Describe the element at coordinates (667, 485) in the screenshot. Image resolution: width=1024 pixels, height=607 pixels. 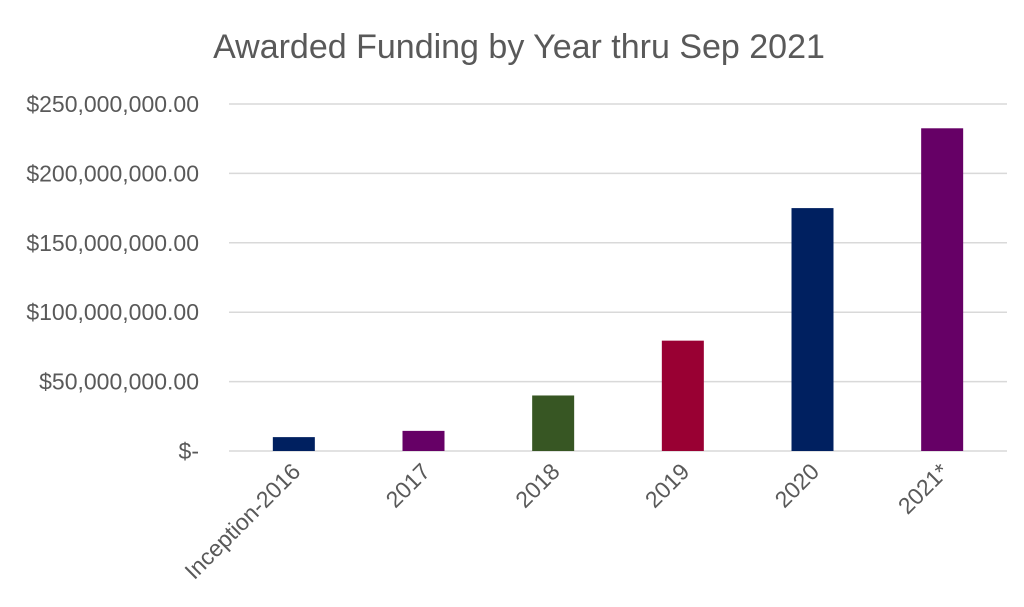
I see `x-tick-label: 2019` at that location.